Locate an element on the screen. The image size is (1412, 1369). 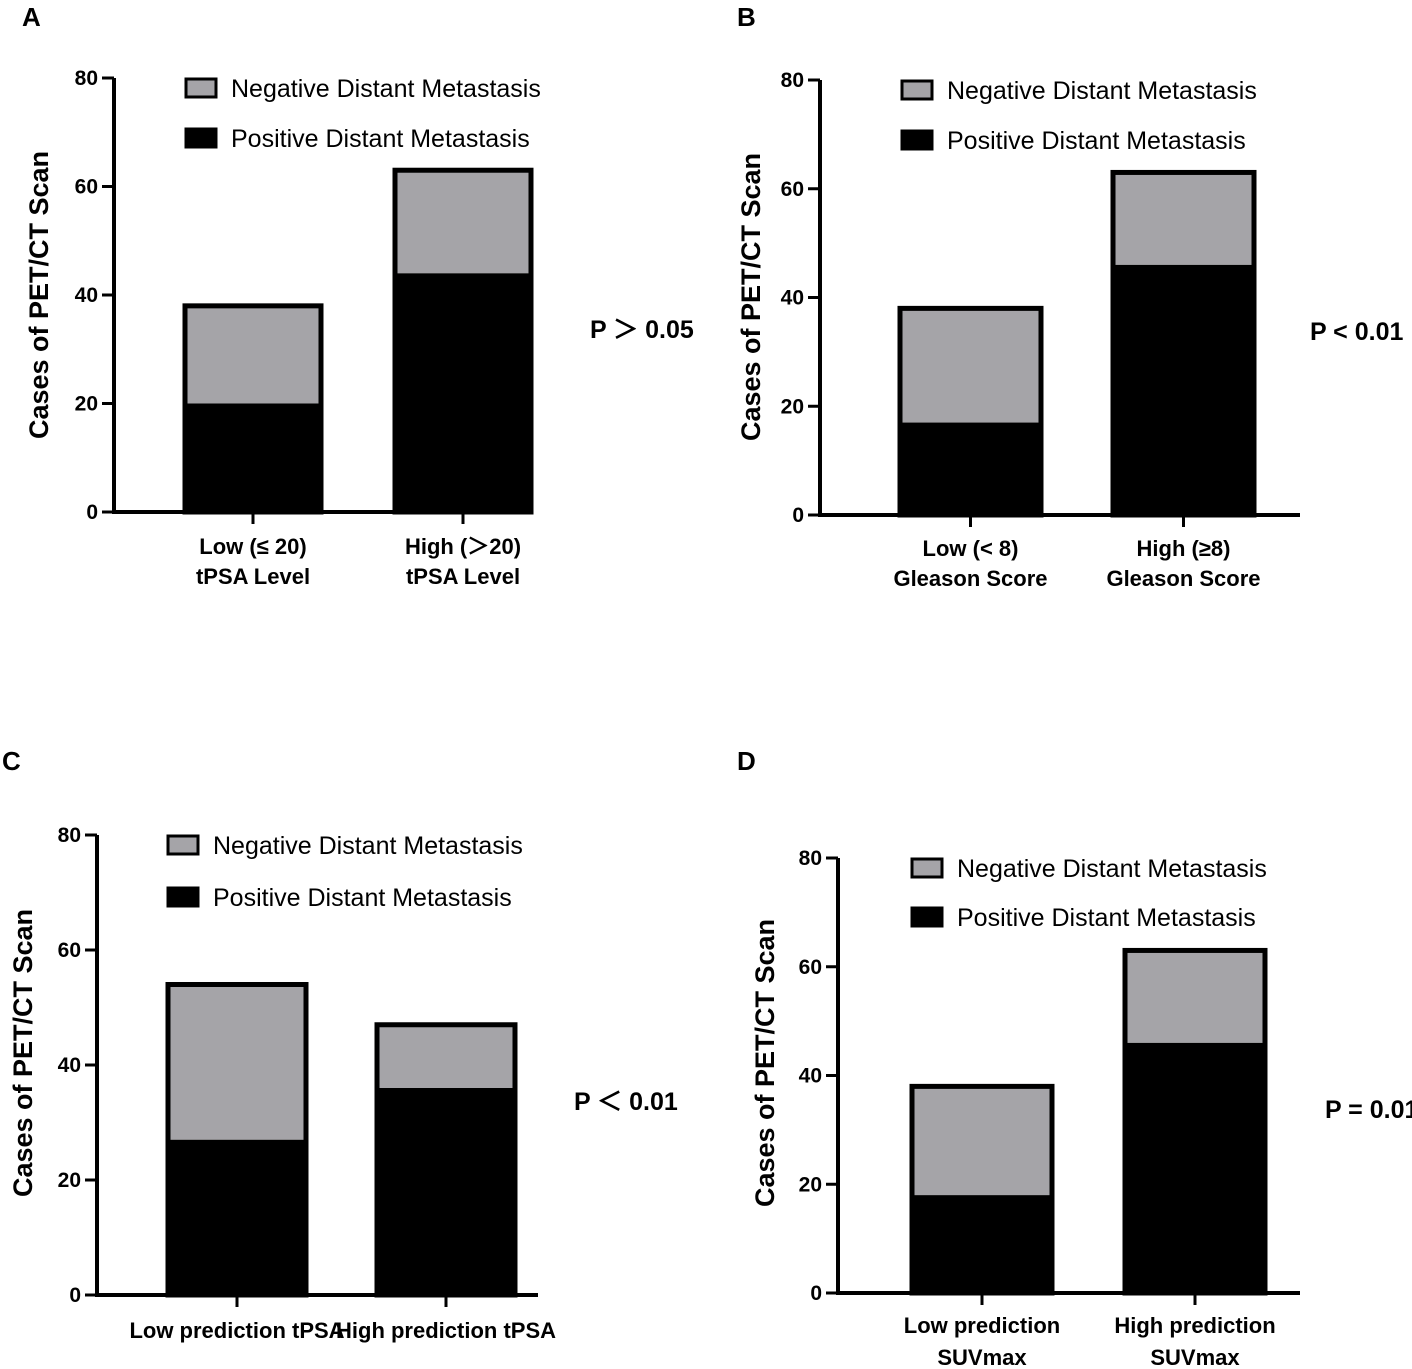
panel-letter: D is located at coordinates (746, 761).